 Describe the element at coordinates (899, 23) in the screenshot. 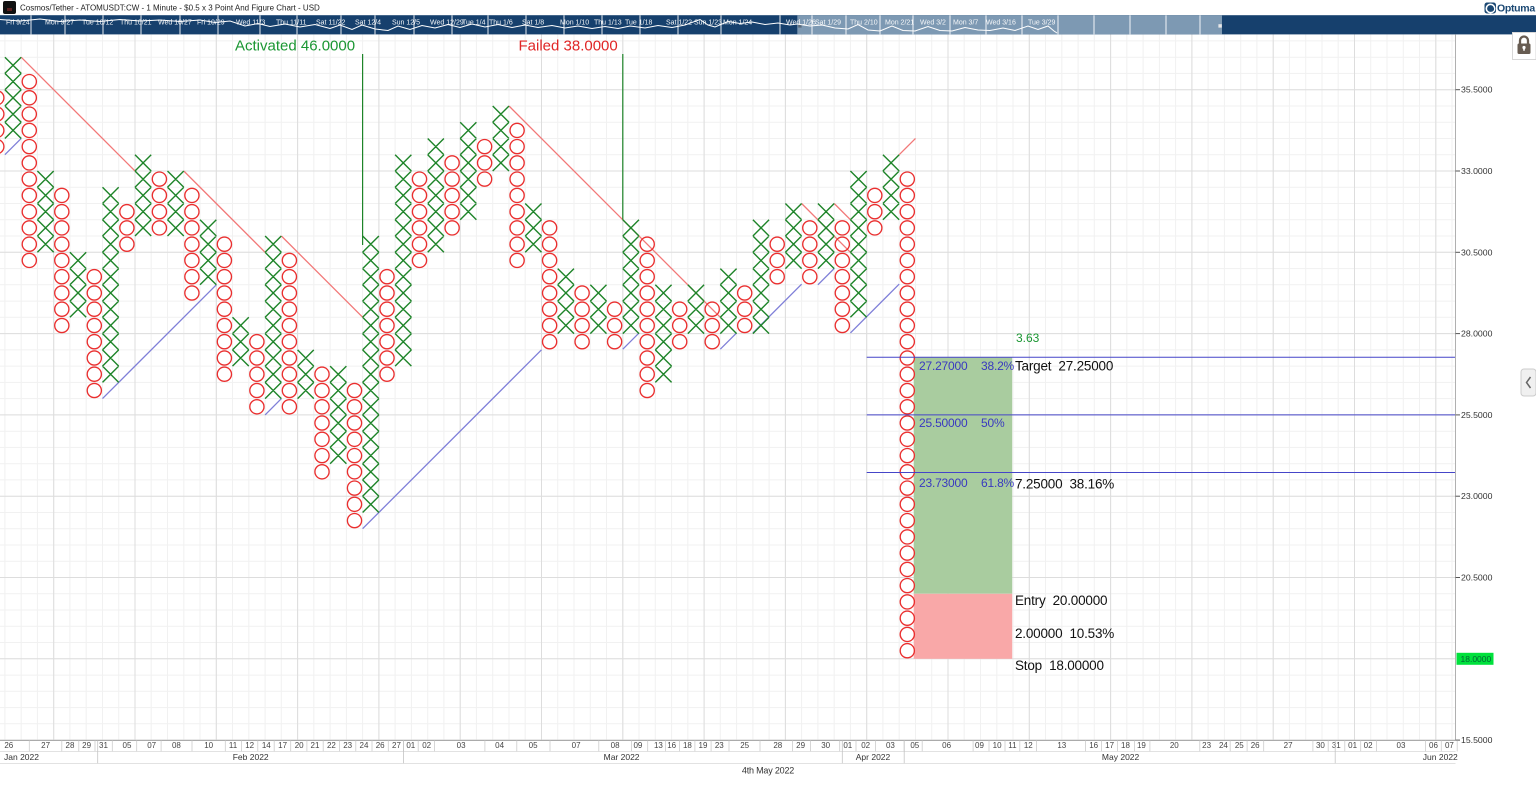

I see `svg-text: Mon 2/21` at that location.